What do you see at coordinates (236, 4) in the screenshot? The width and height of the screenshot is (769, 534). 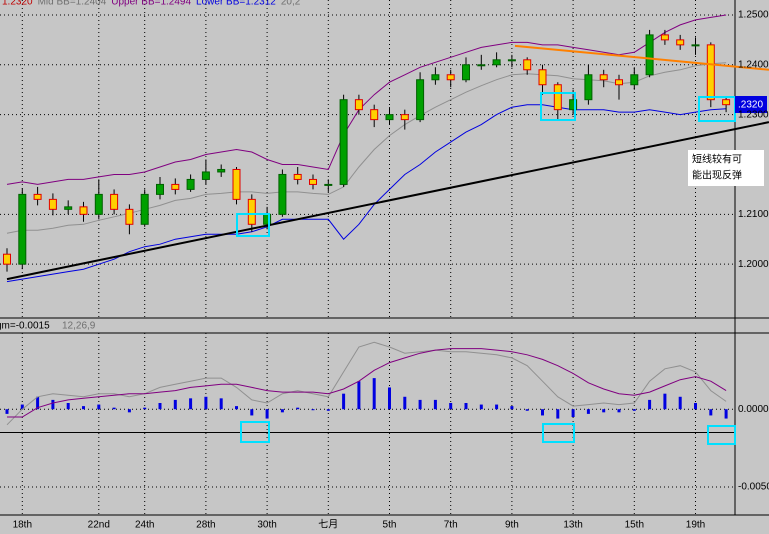 I see `header-text: Lower BB=1.2312` at bounding box center [236, 4].